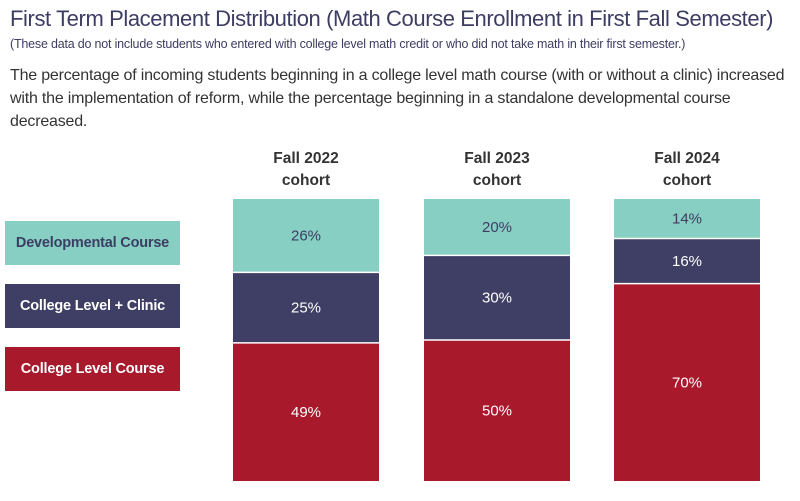 This screenshot has height=501, width=800. Describe the element at coordinates (92, 243) in the screenshot. I see `legend-item-developmental-course: Developmental Course` at that location.